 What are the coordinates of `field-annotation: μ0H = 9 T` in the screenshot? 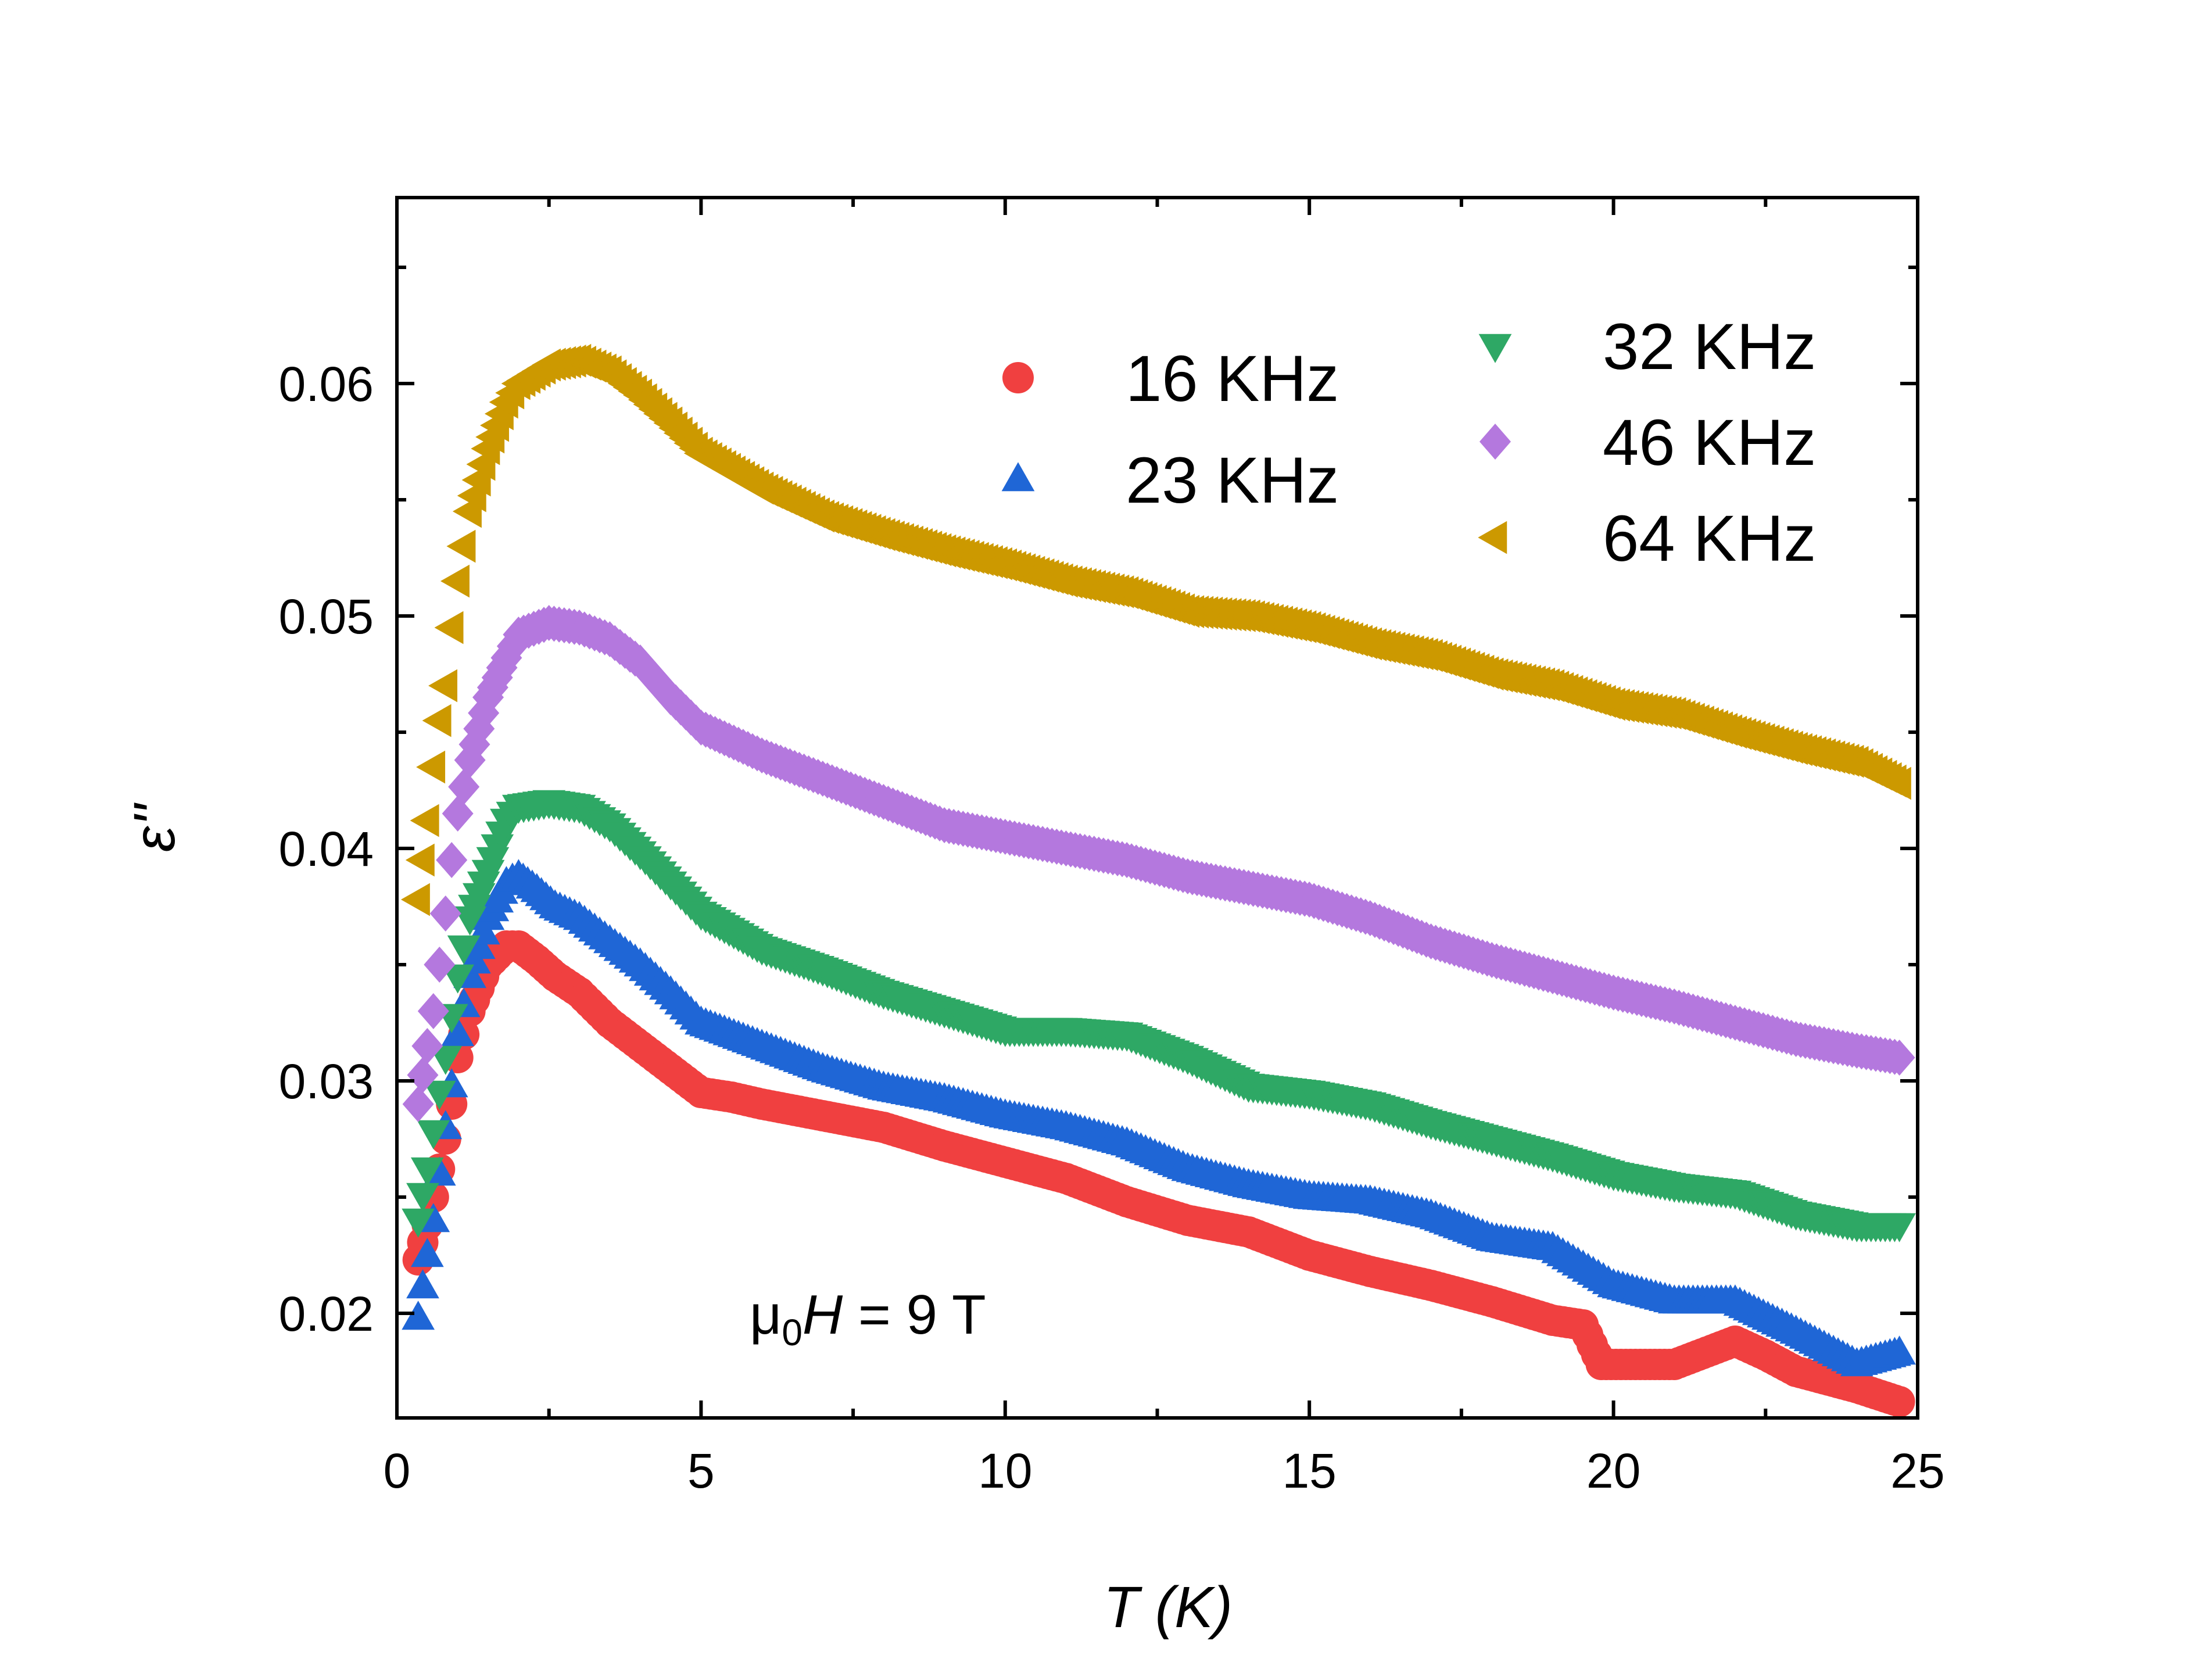 It's located at (868, 1318).